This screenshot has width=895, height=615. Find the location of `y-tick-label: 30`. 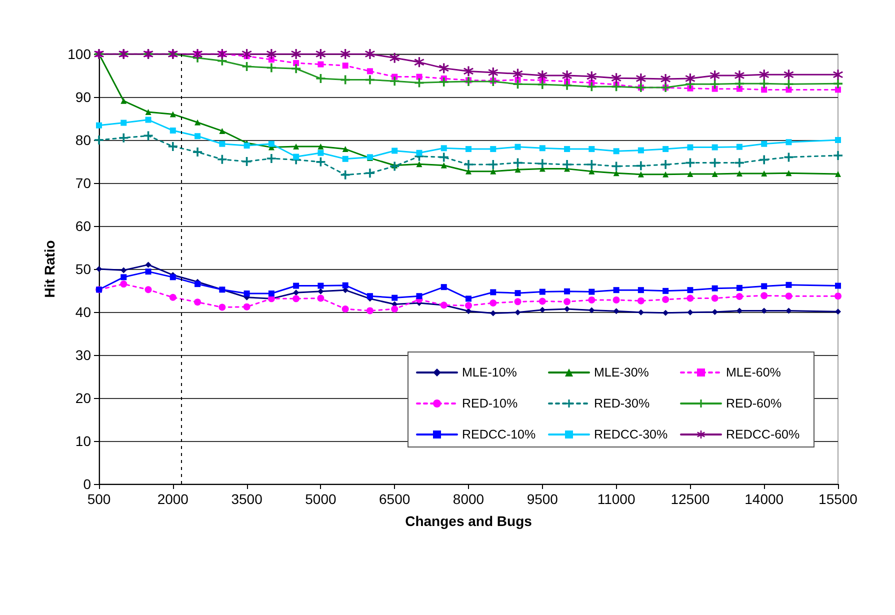

y-tick-label: 30 is located at coordinates (83, 355).